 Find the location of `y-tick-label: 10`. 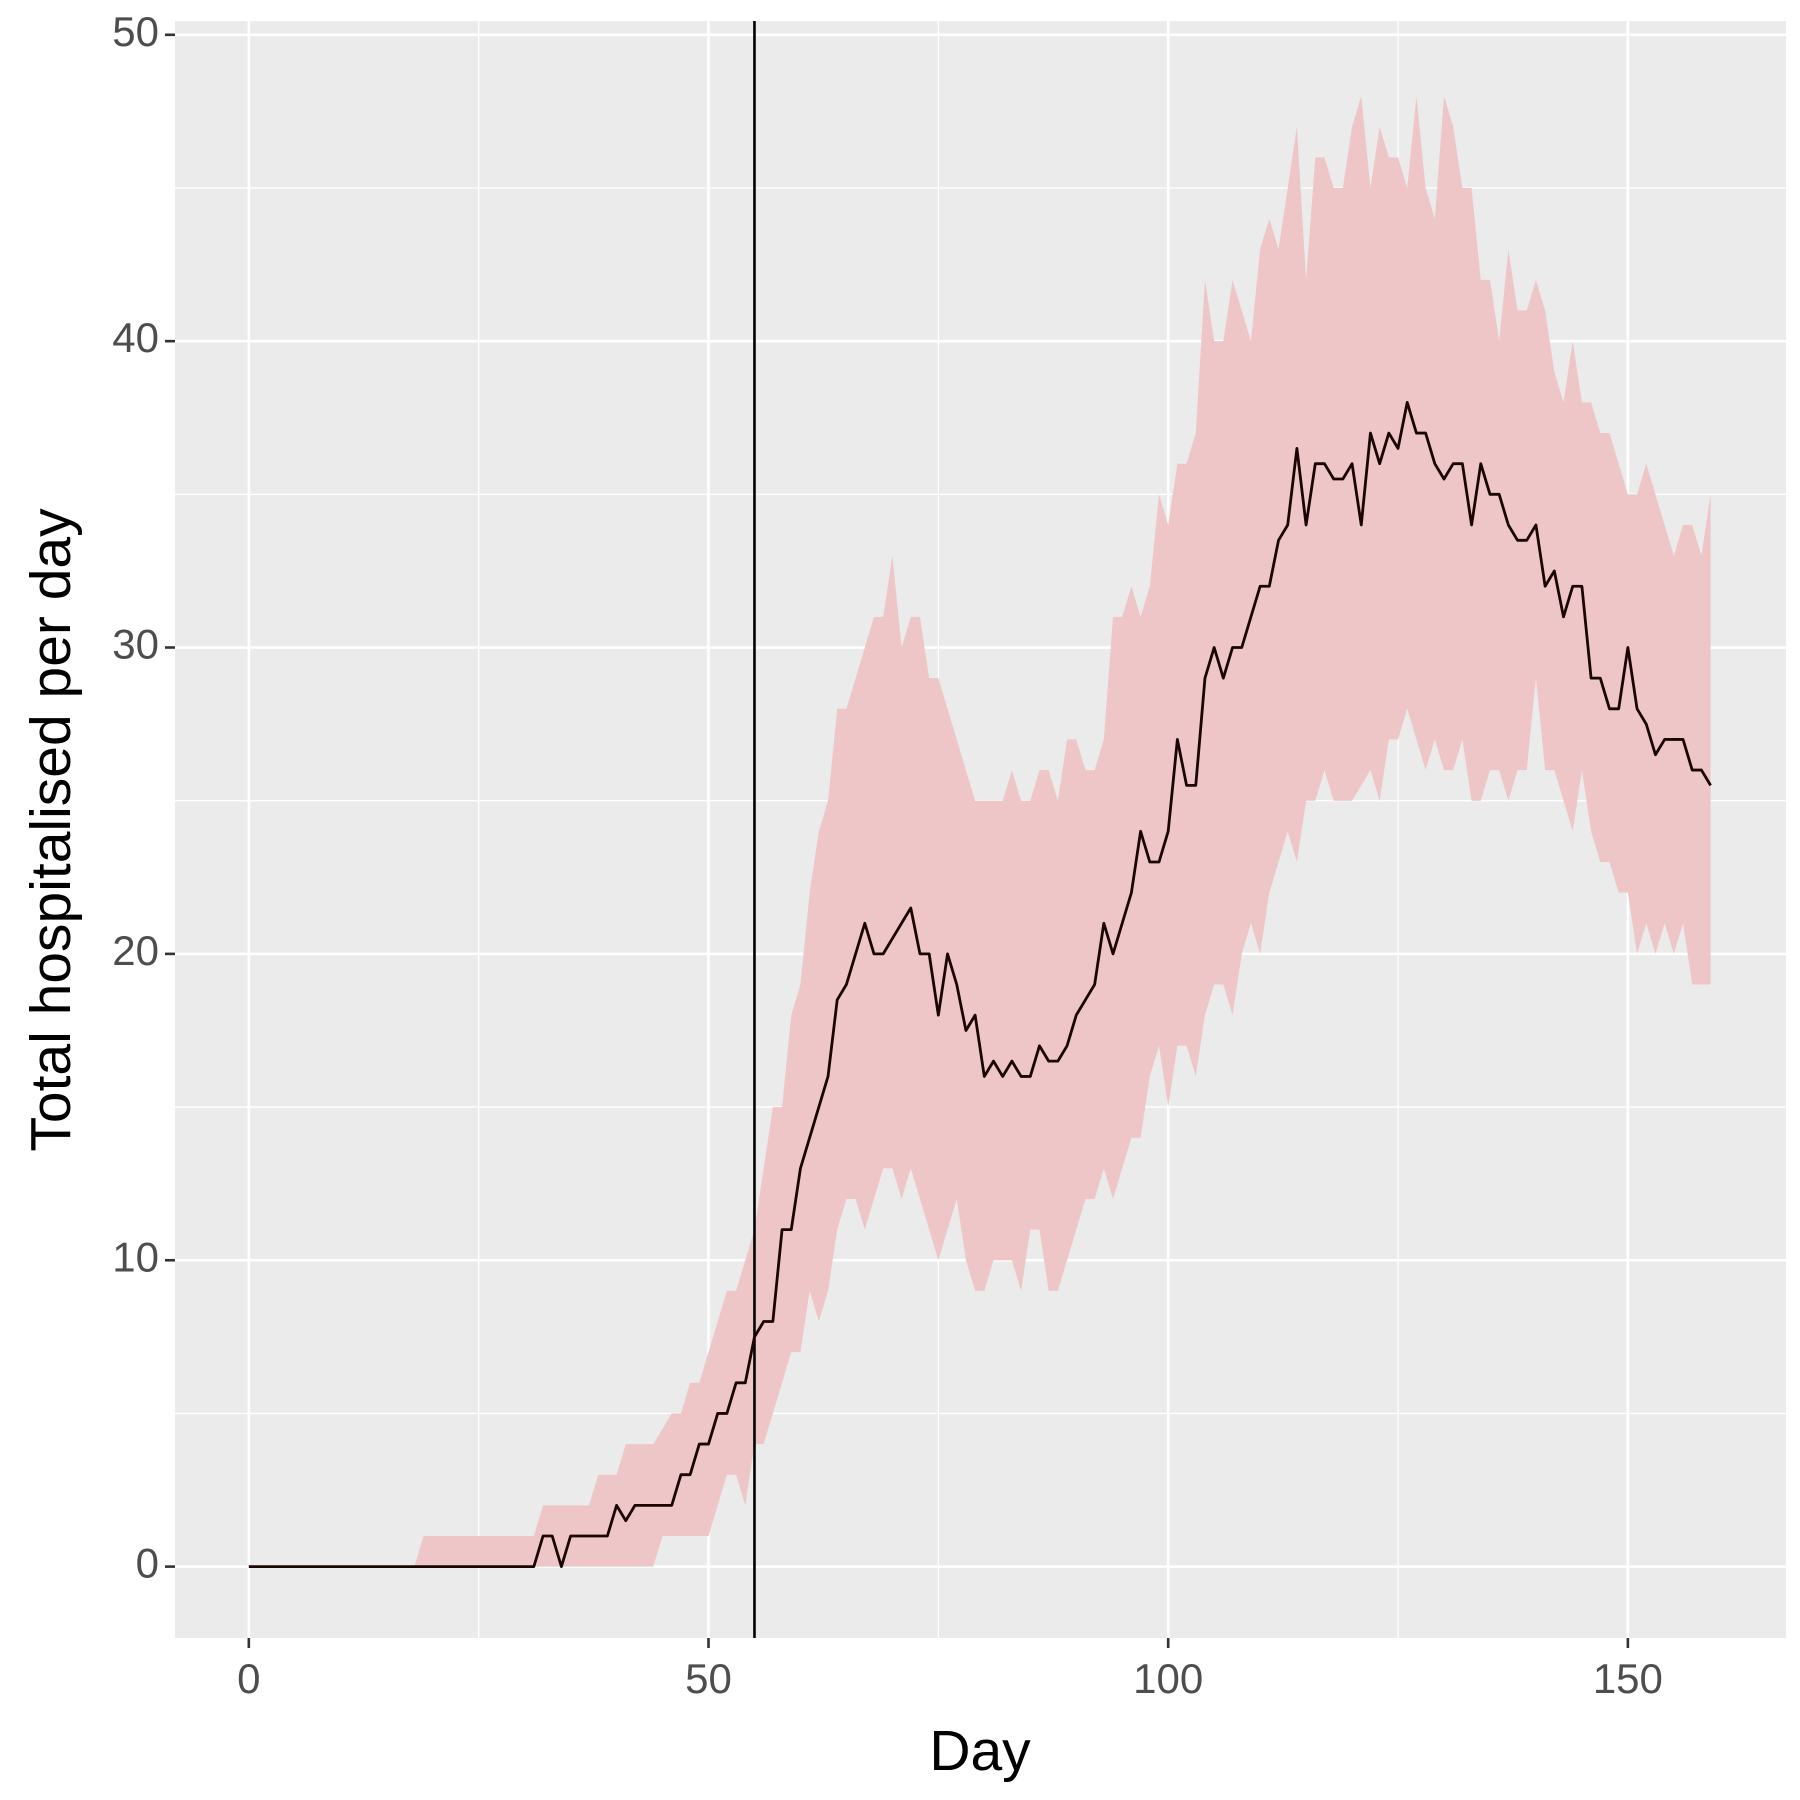

y-tick-label: 10 is located at coordinates (135, 1256).